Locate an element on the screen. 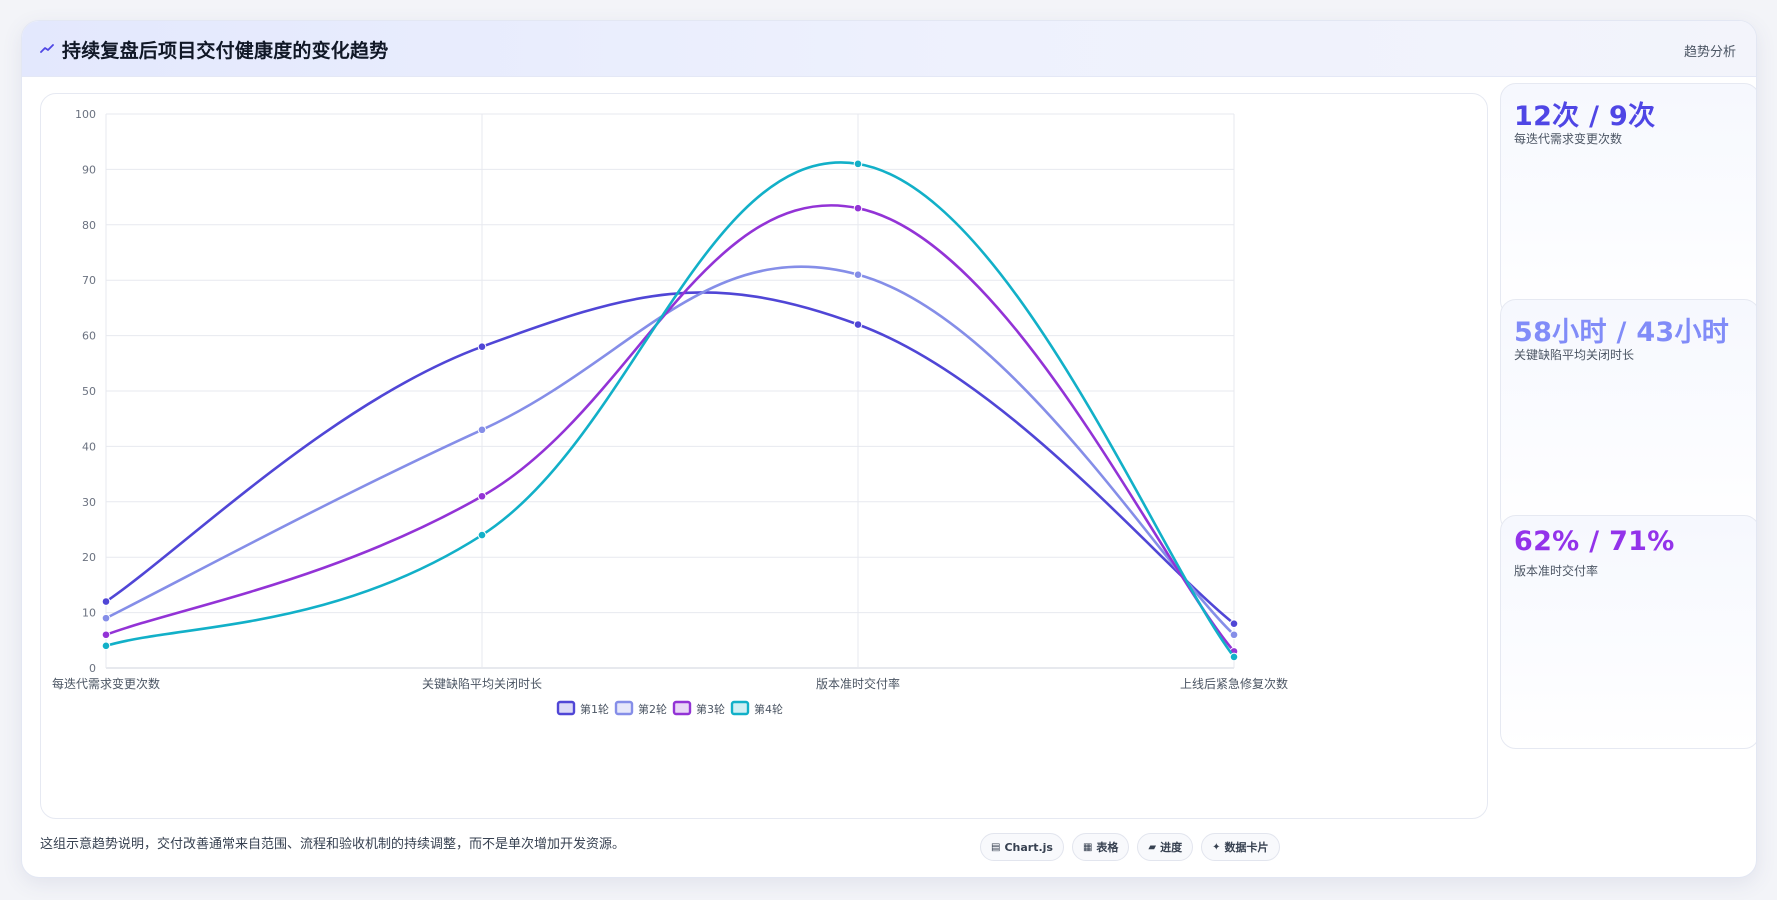 This screenshot has width=1777, height=900. card-icon: ✦ is located at coordinates (1216, 847).